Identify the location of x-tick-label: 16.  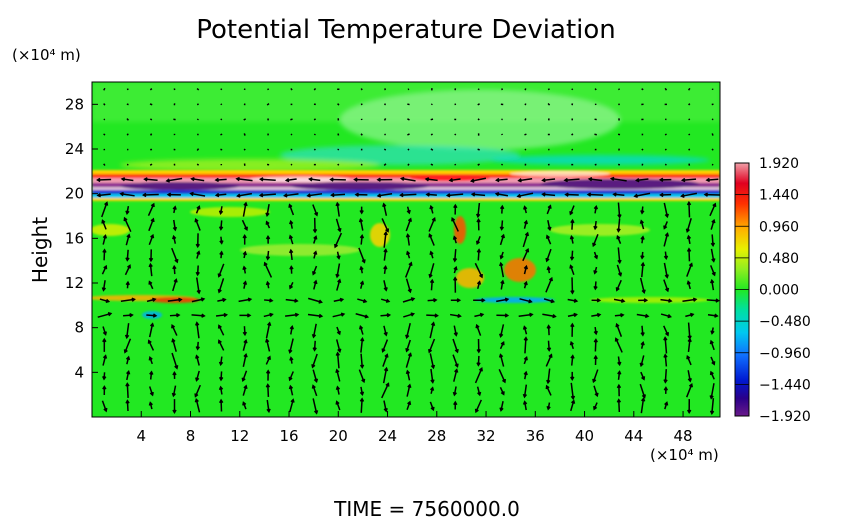
(288, 436).